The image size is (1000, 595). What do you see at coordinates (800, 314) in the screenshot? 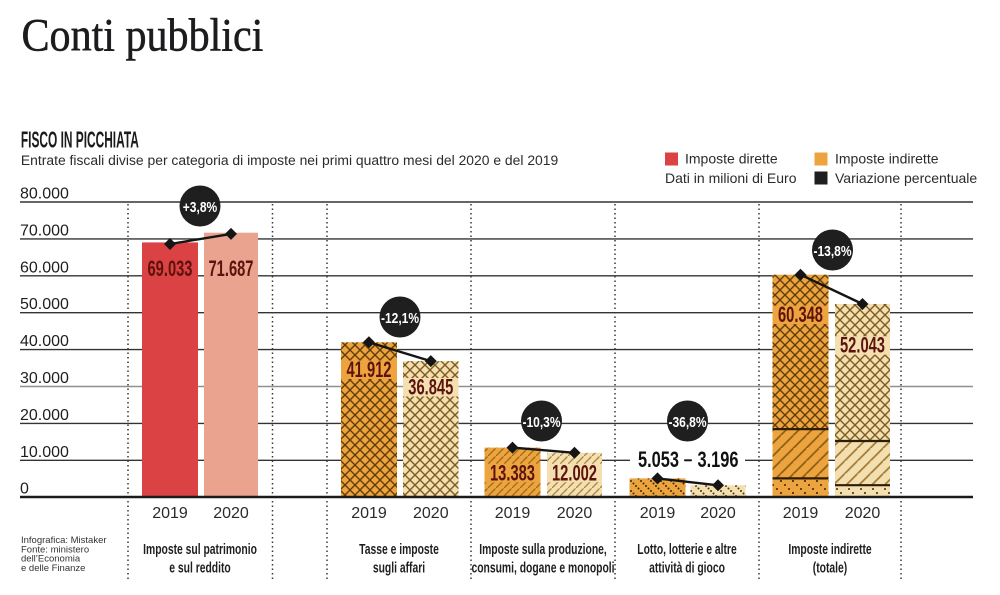
I see `svg-text: 60.348` at bounding box center [800, 314].